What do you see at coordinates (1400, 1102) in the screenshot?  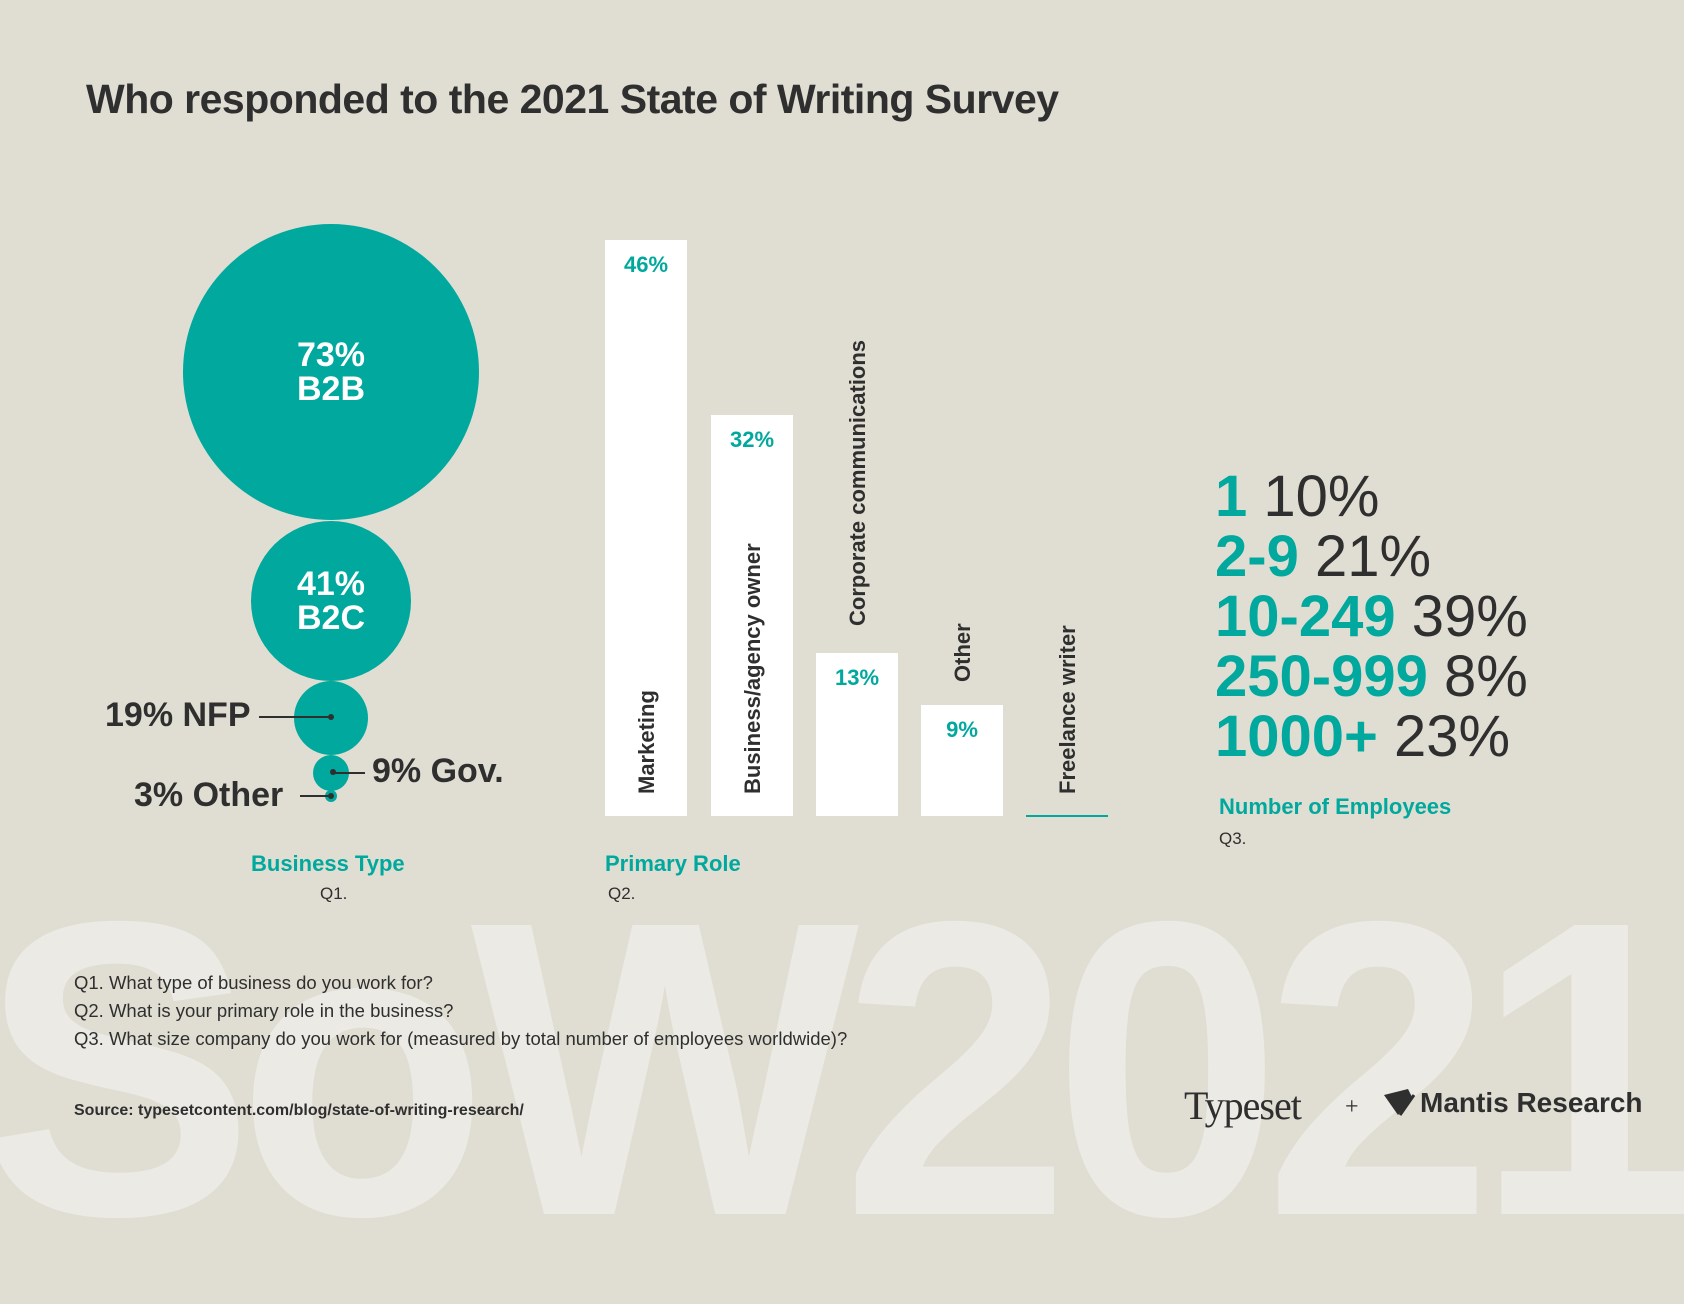 I see `mantis-icon` at bounding box center [1400, 1102].